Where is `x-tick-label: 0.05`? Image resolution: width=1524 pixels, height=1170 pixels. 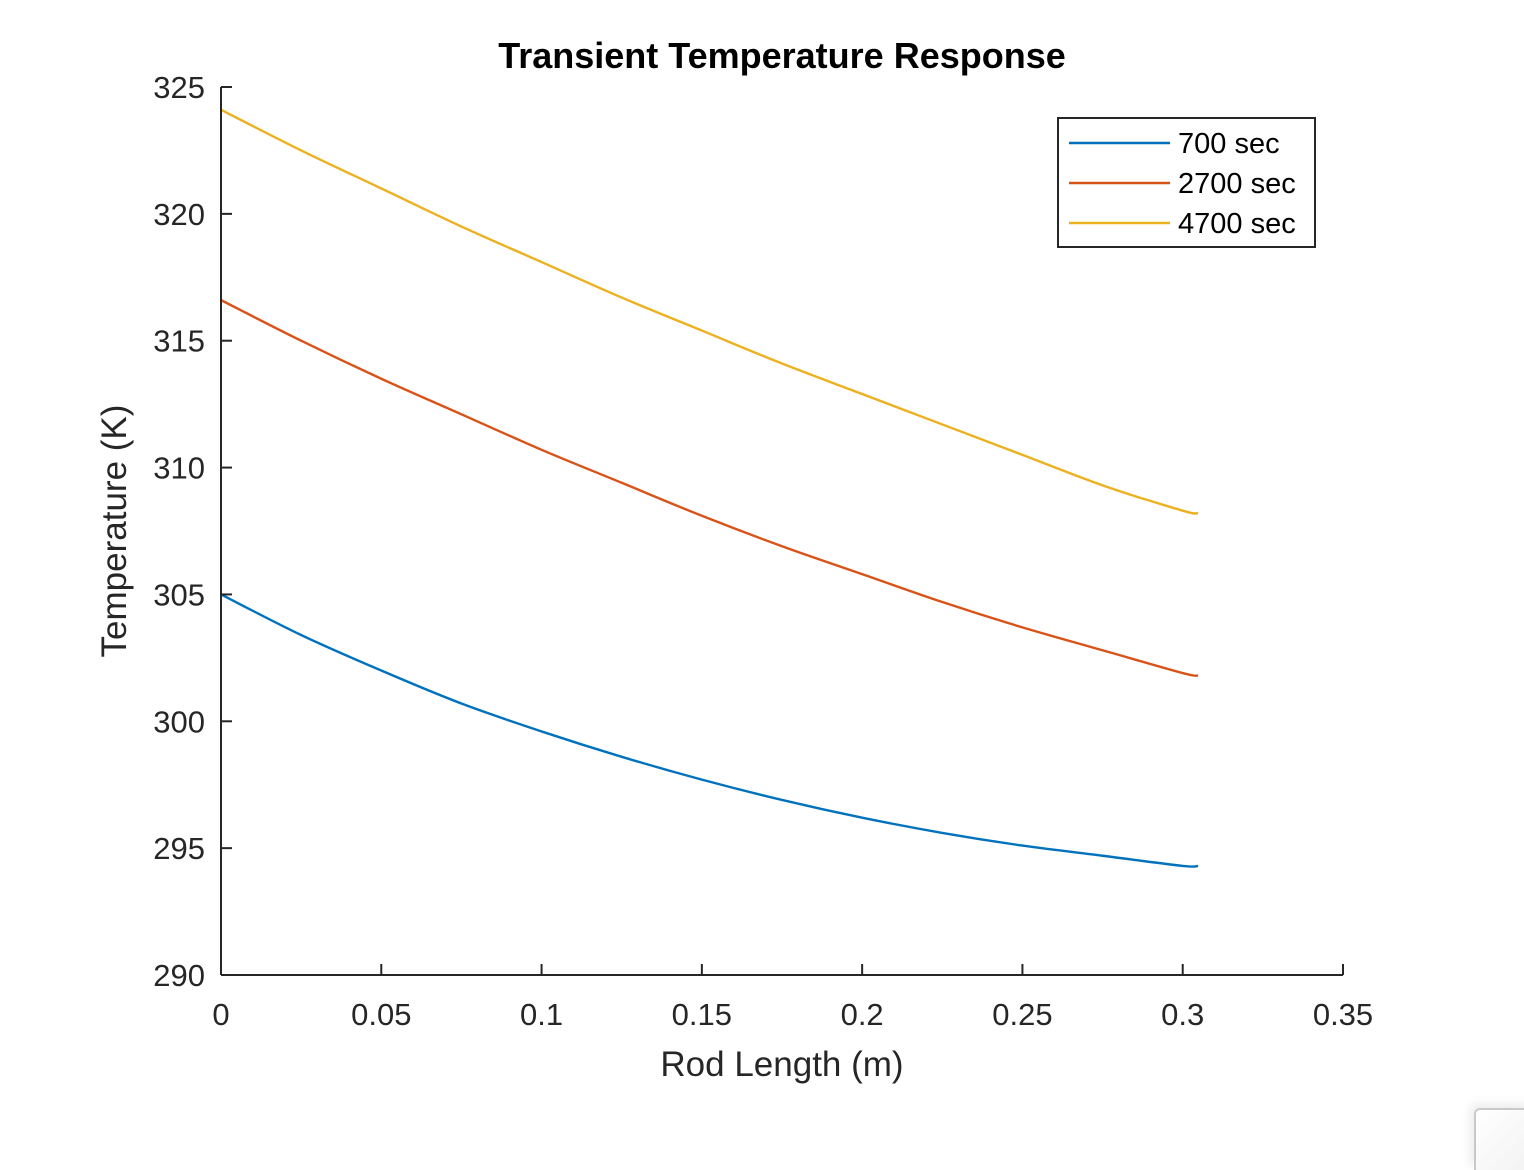
x-tick-label: 0.05 is located at coordinates (381, 1014).